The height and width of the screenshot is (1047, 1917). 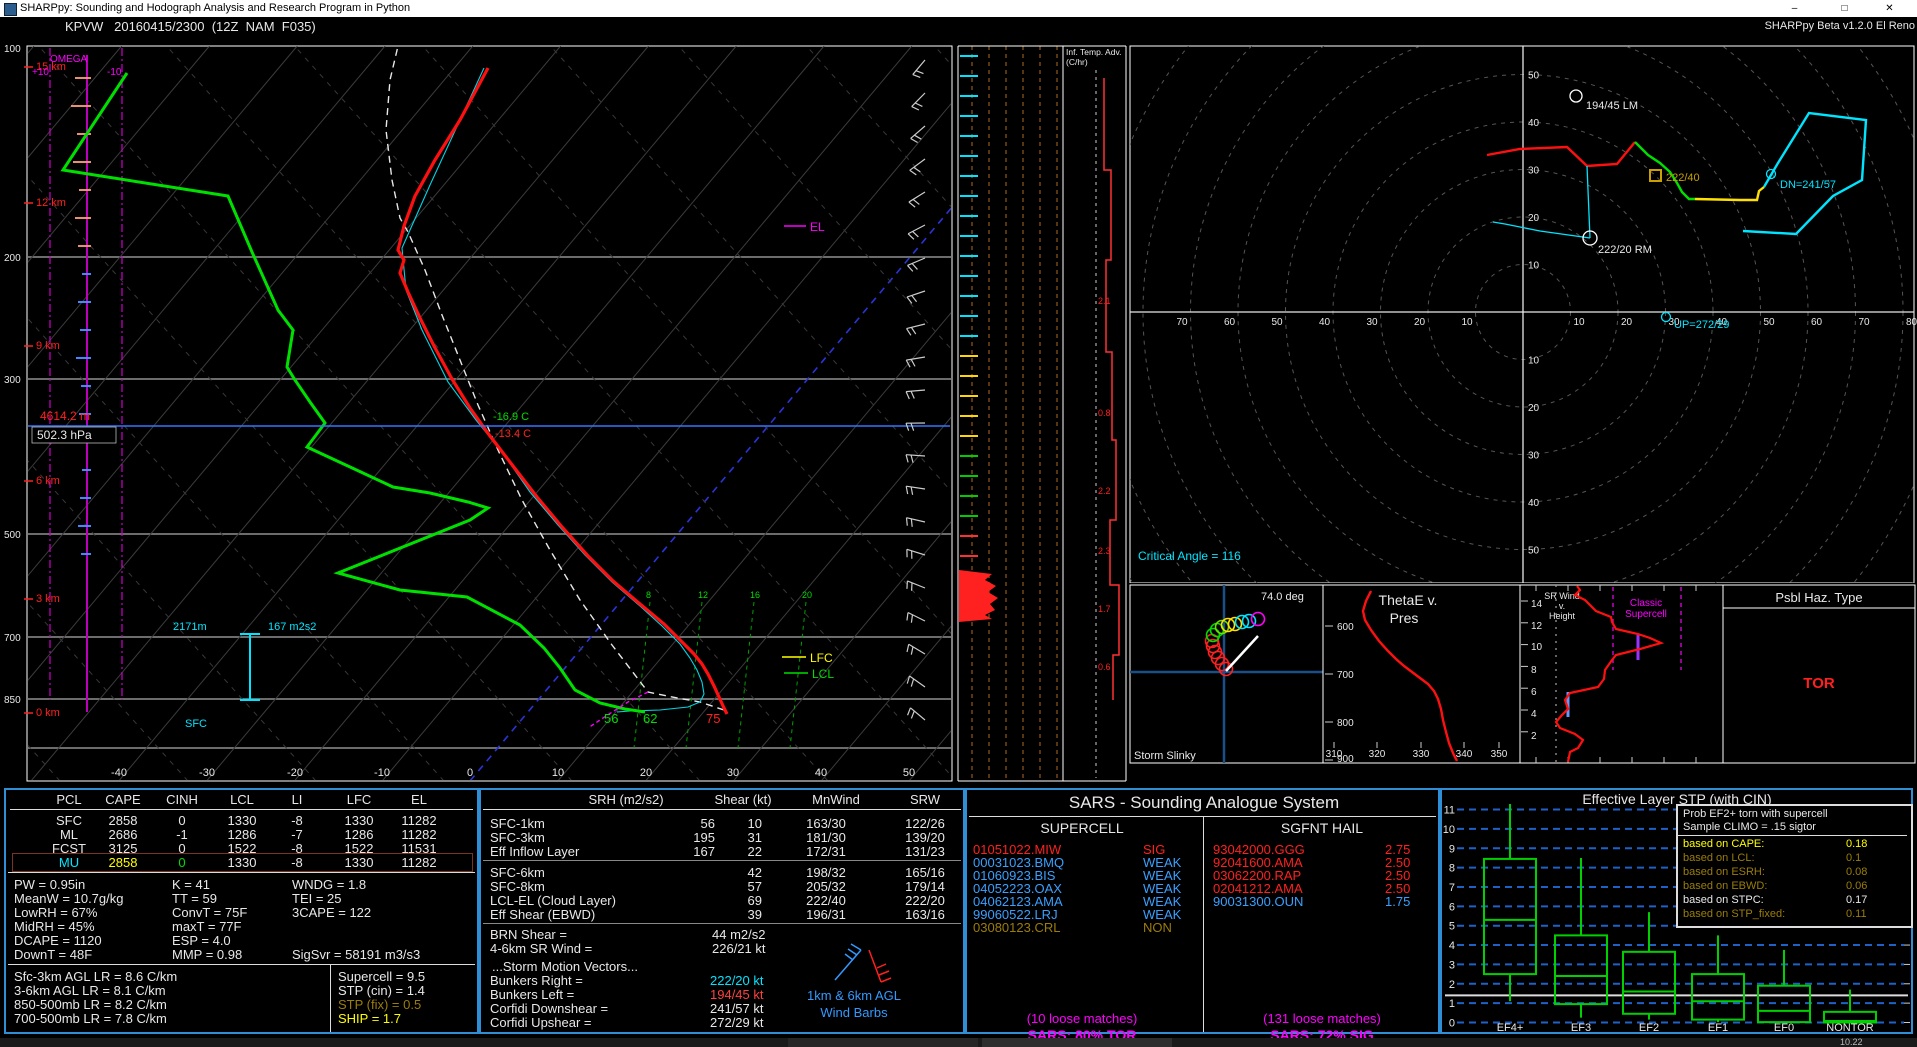 What do you see at coordinates (1257, 875) in the screenshot?
I see `sars-match: 03062200.RAP` at bounding box center [1257, 875].